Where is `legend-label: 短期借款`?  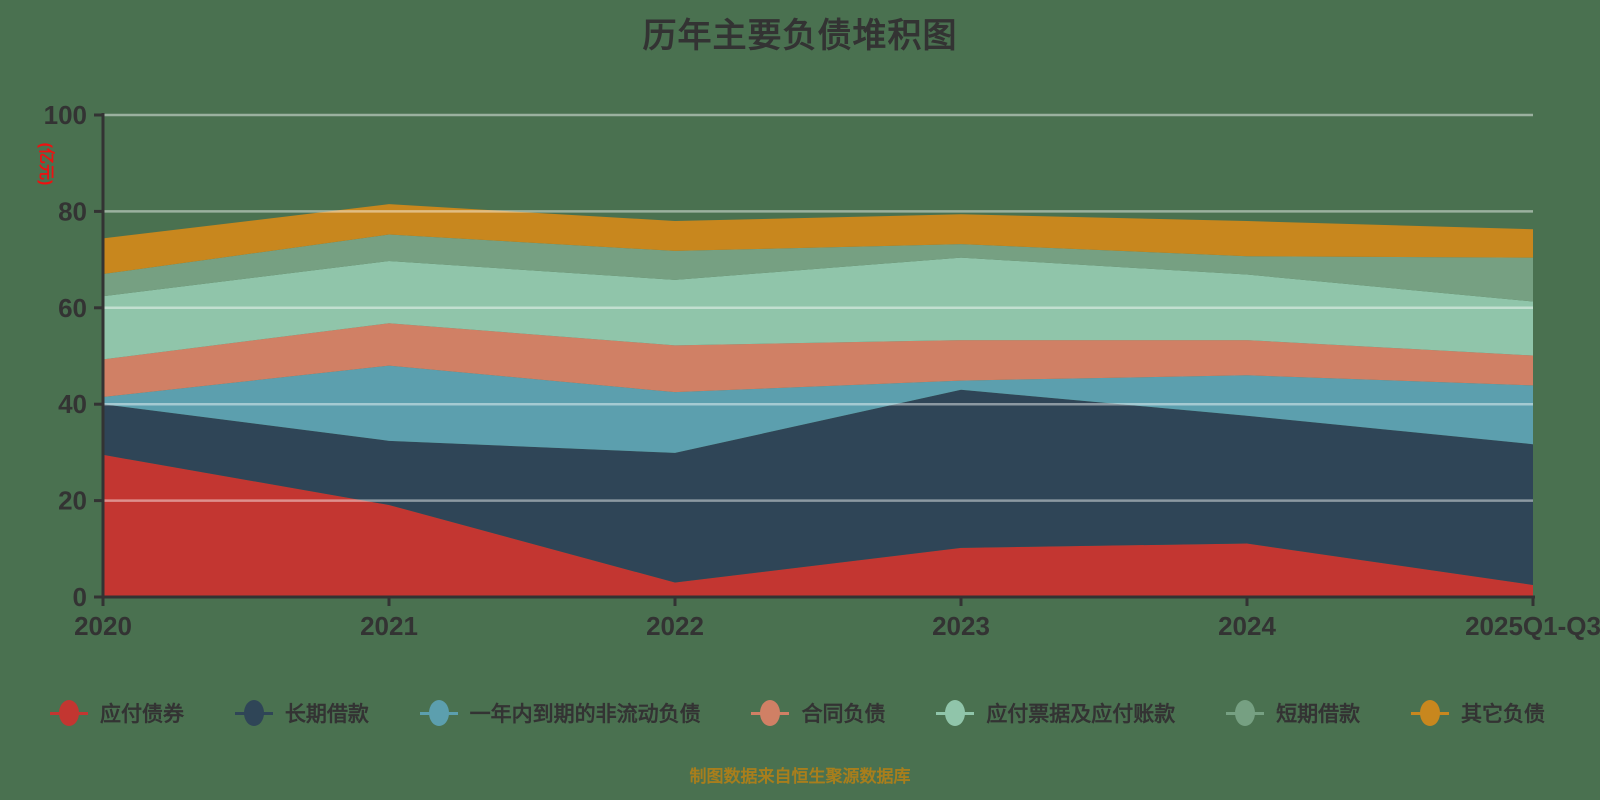 legend-label: 短期借款 is located at coordinates (1318, 714).